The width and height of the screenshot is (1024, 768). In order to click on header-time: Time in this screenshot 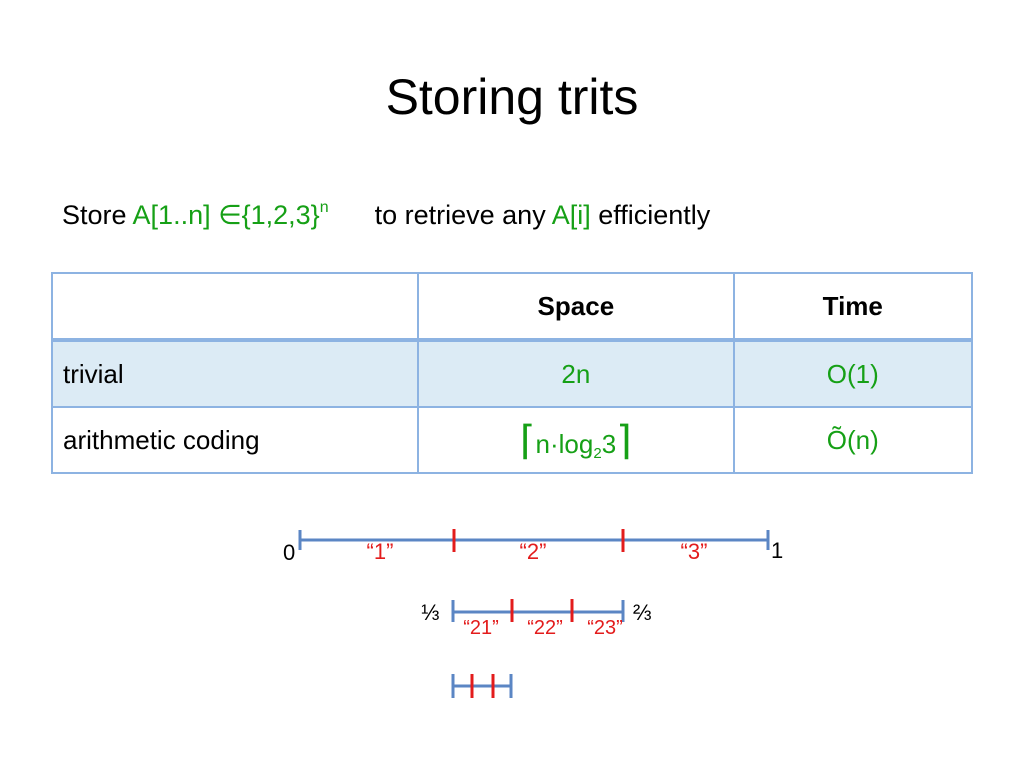, I will do `click(853, 307)`.